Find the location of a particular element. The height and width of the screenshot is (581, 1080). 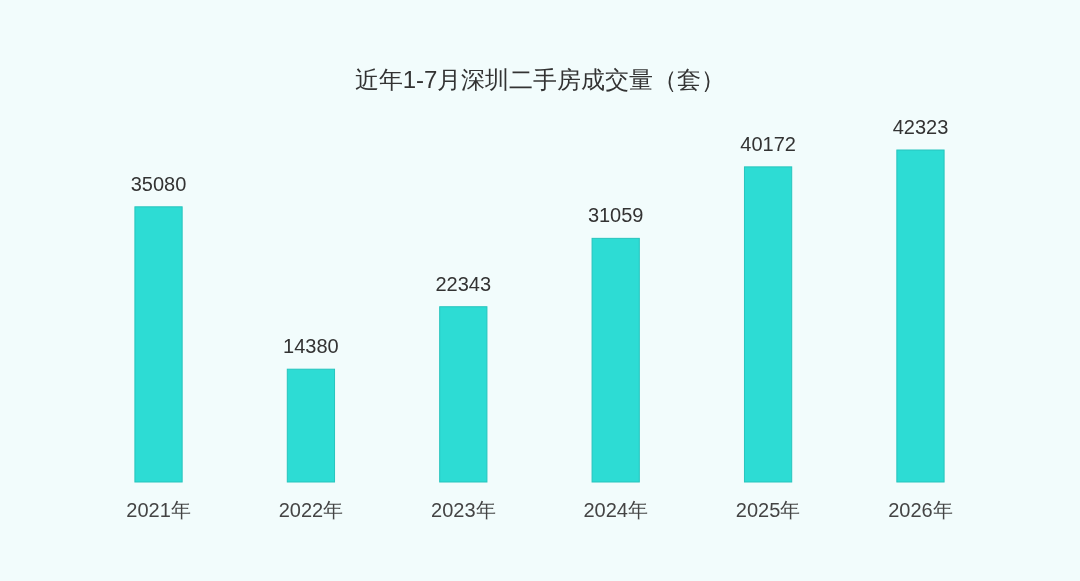

chart-title: 近年1-7月深圳二手房成交量（套） is located at coordinates (540, 79).